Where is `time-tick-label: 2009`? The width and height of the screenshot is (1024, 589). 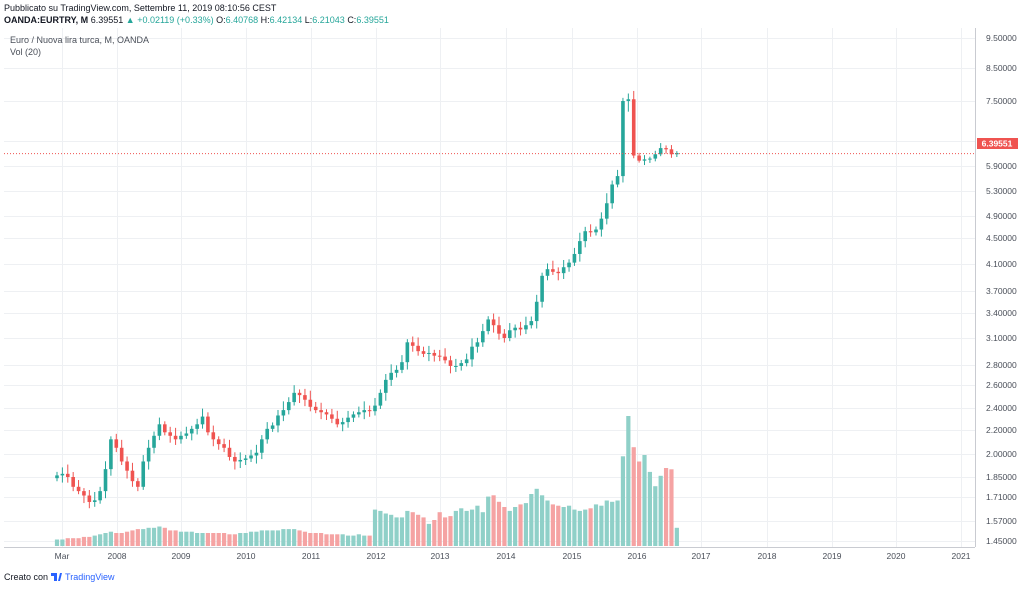 time-tick-label: 2009 is located at coordinates (181, 556).